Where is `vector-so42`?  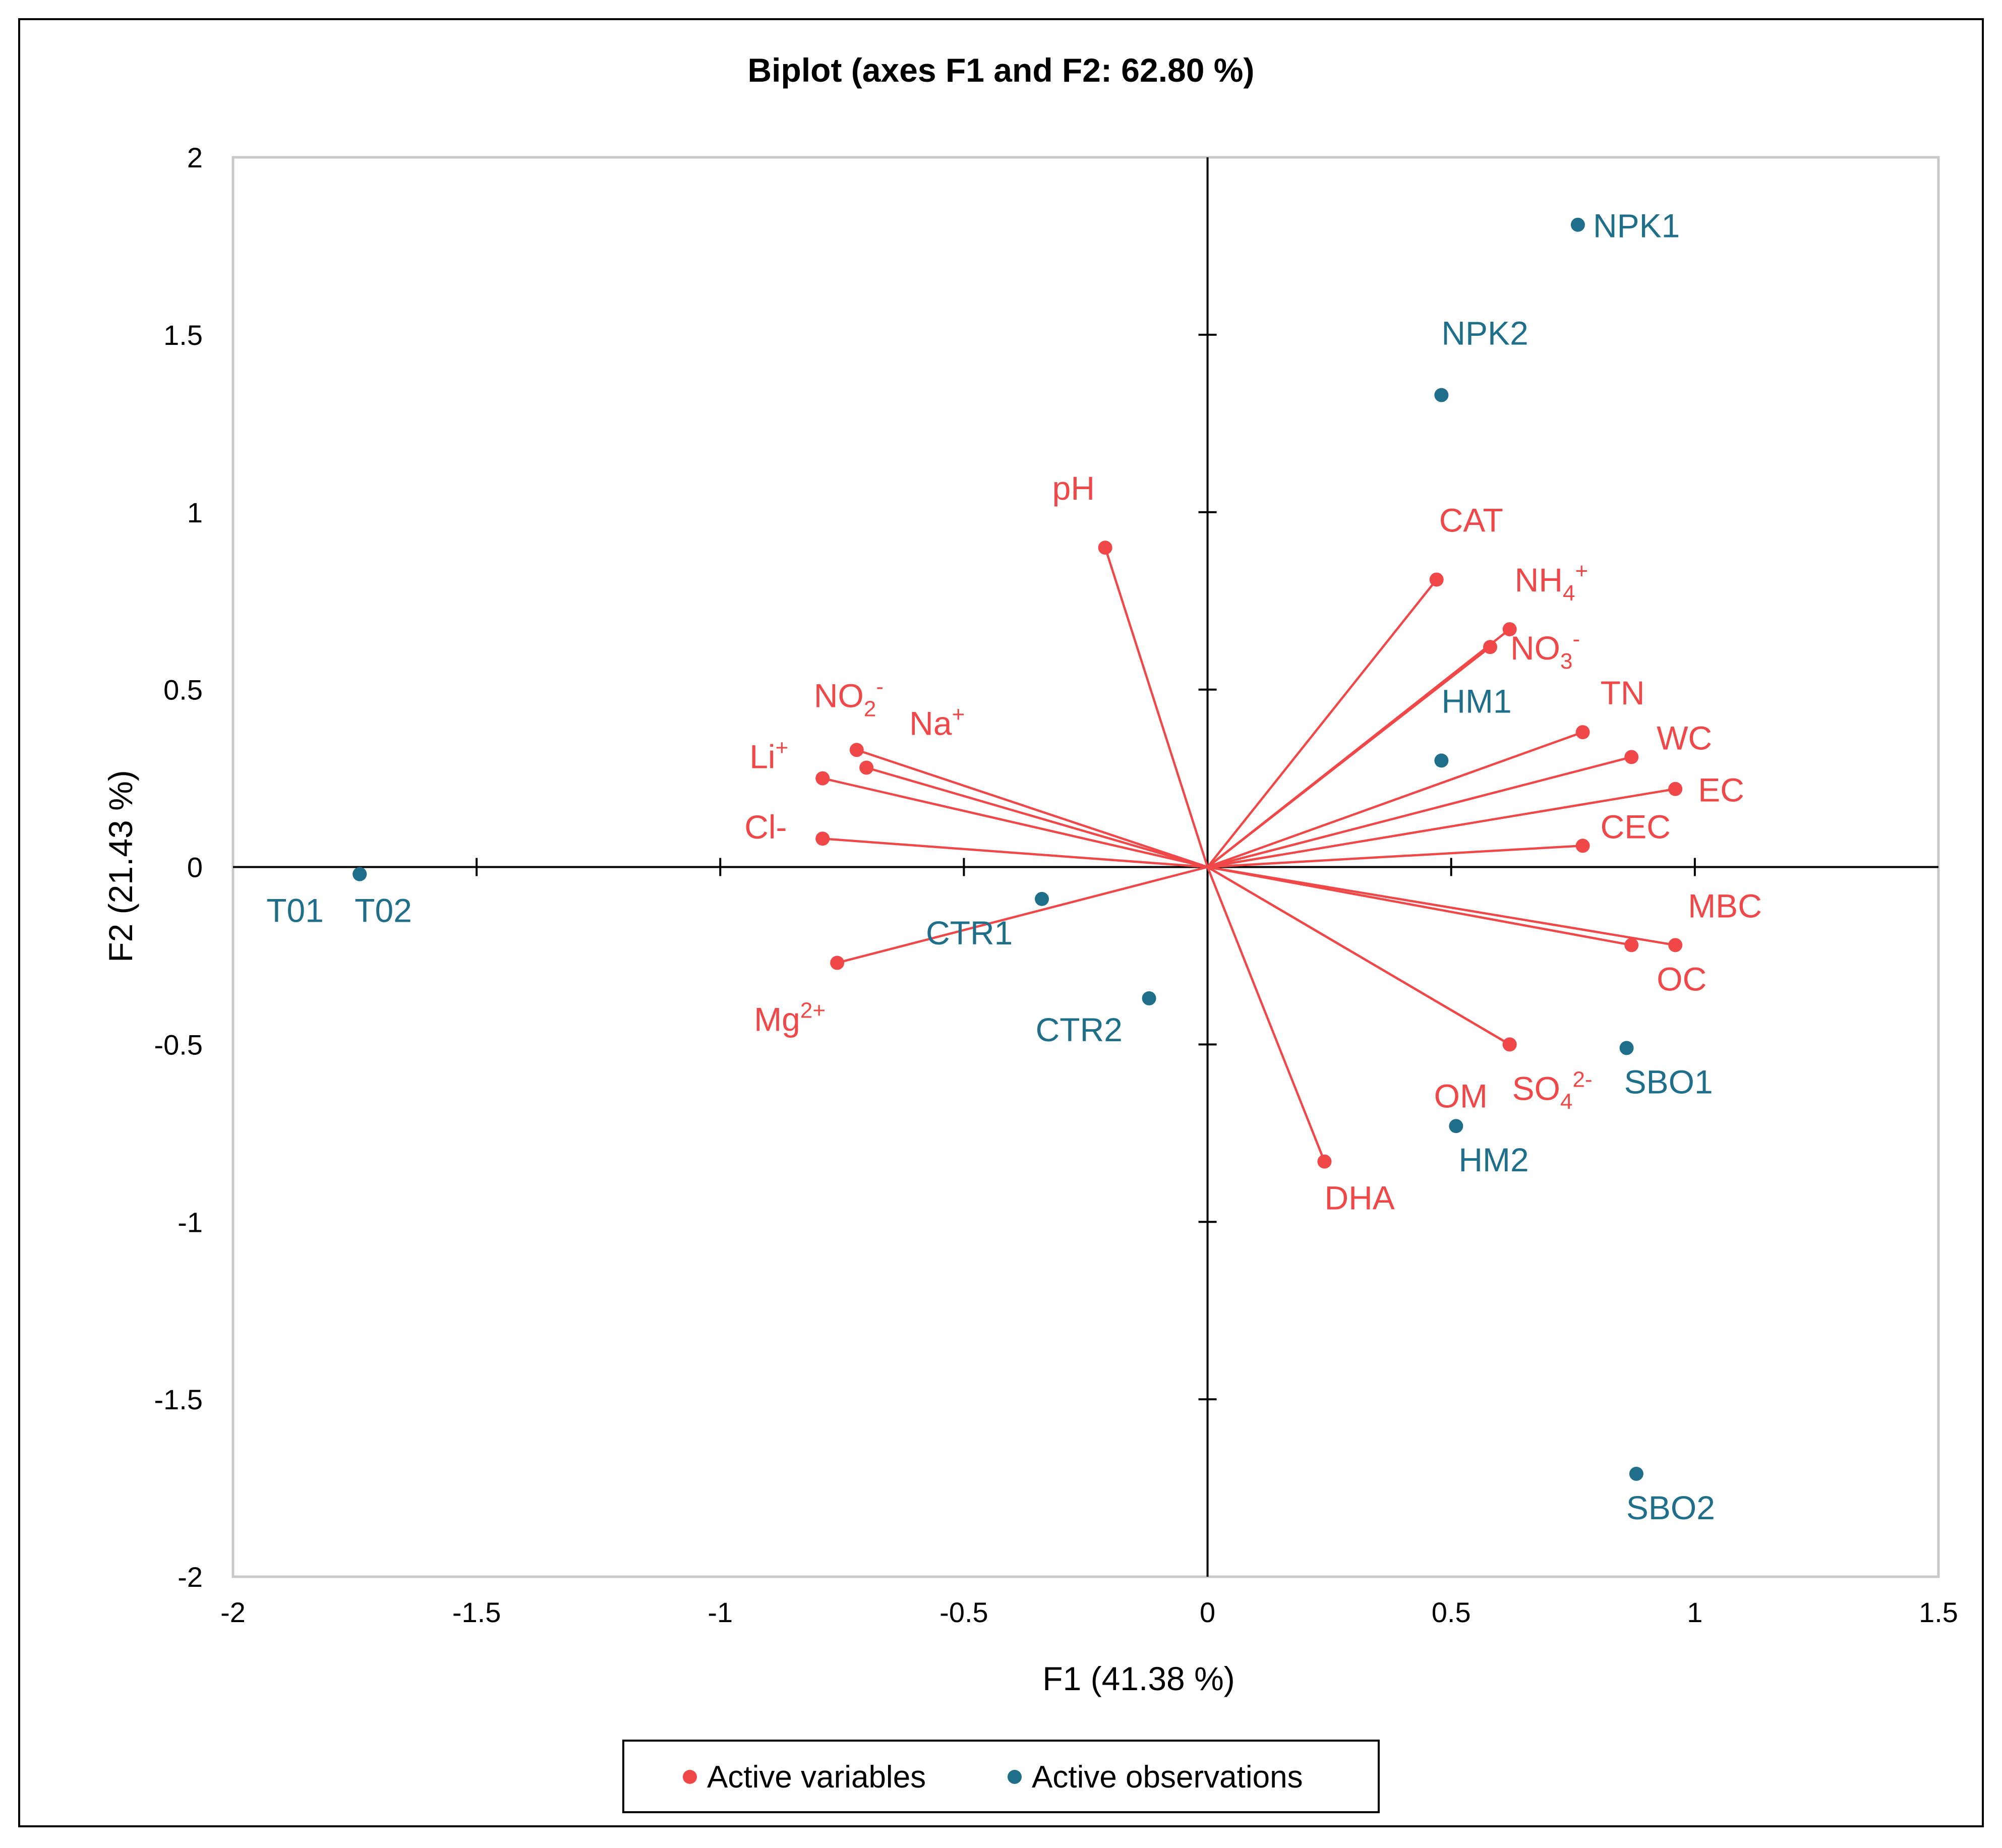
vector-so42 is located at coordinates (1358, 956).